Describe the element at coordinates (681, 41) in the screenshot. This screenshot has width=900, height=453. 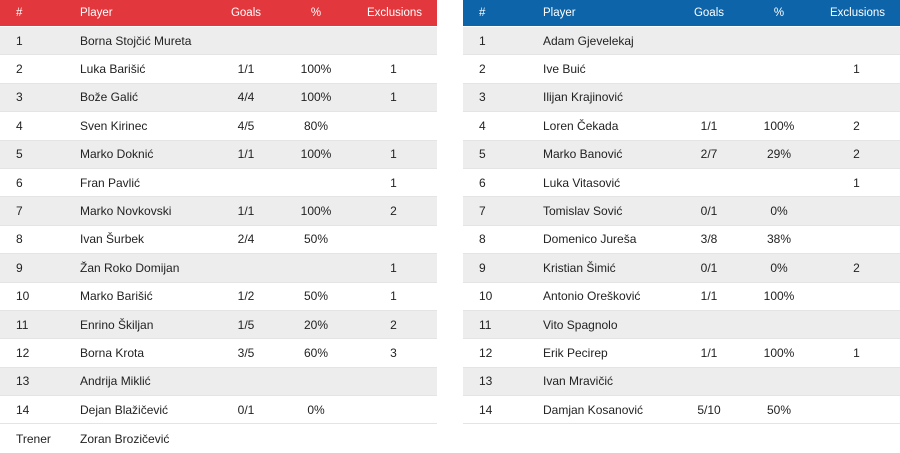
I see `table-row: 1 Adam Gjevelekaj` at that location.